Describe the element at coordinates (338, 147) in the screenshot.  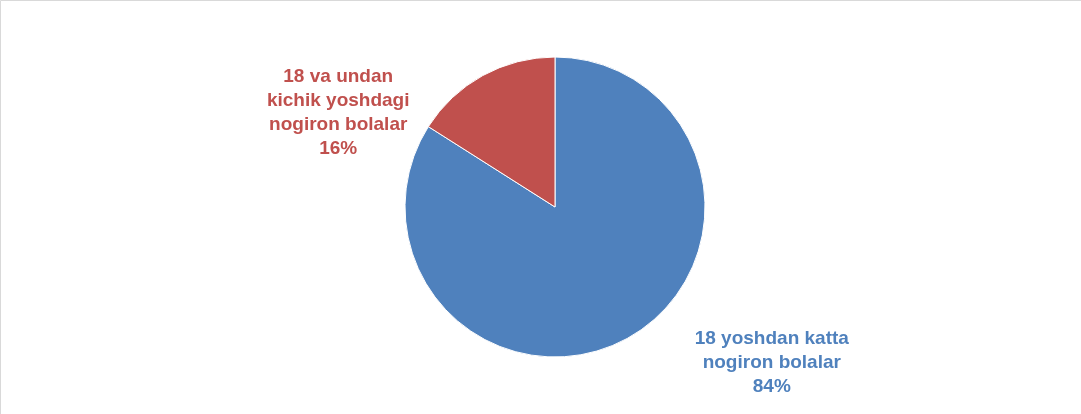
I see `data-label: 16%` at that location.